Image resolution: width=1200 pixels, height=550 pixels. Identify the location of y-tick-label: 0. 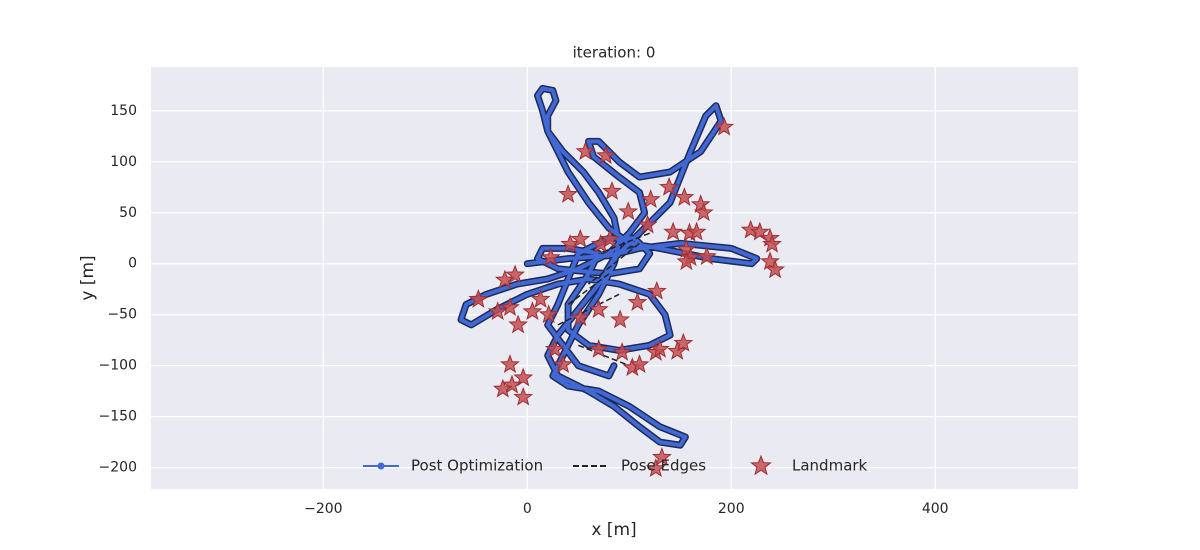
(132, 264).